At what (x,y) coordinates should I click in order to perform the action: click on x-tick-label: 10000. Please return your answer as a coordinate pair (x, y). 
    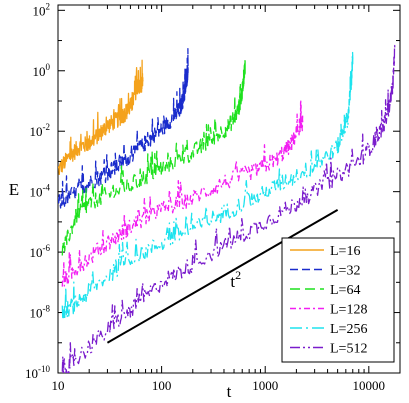
    Looking at the image, I should click on (369, 385).